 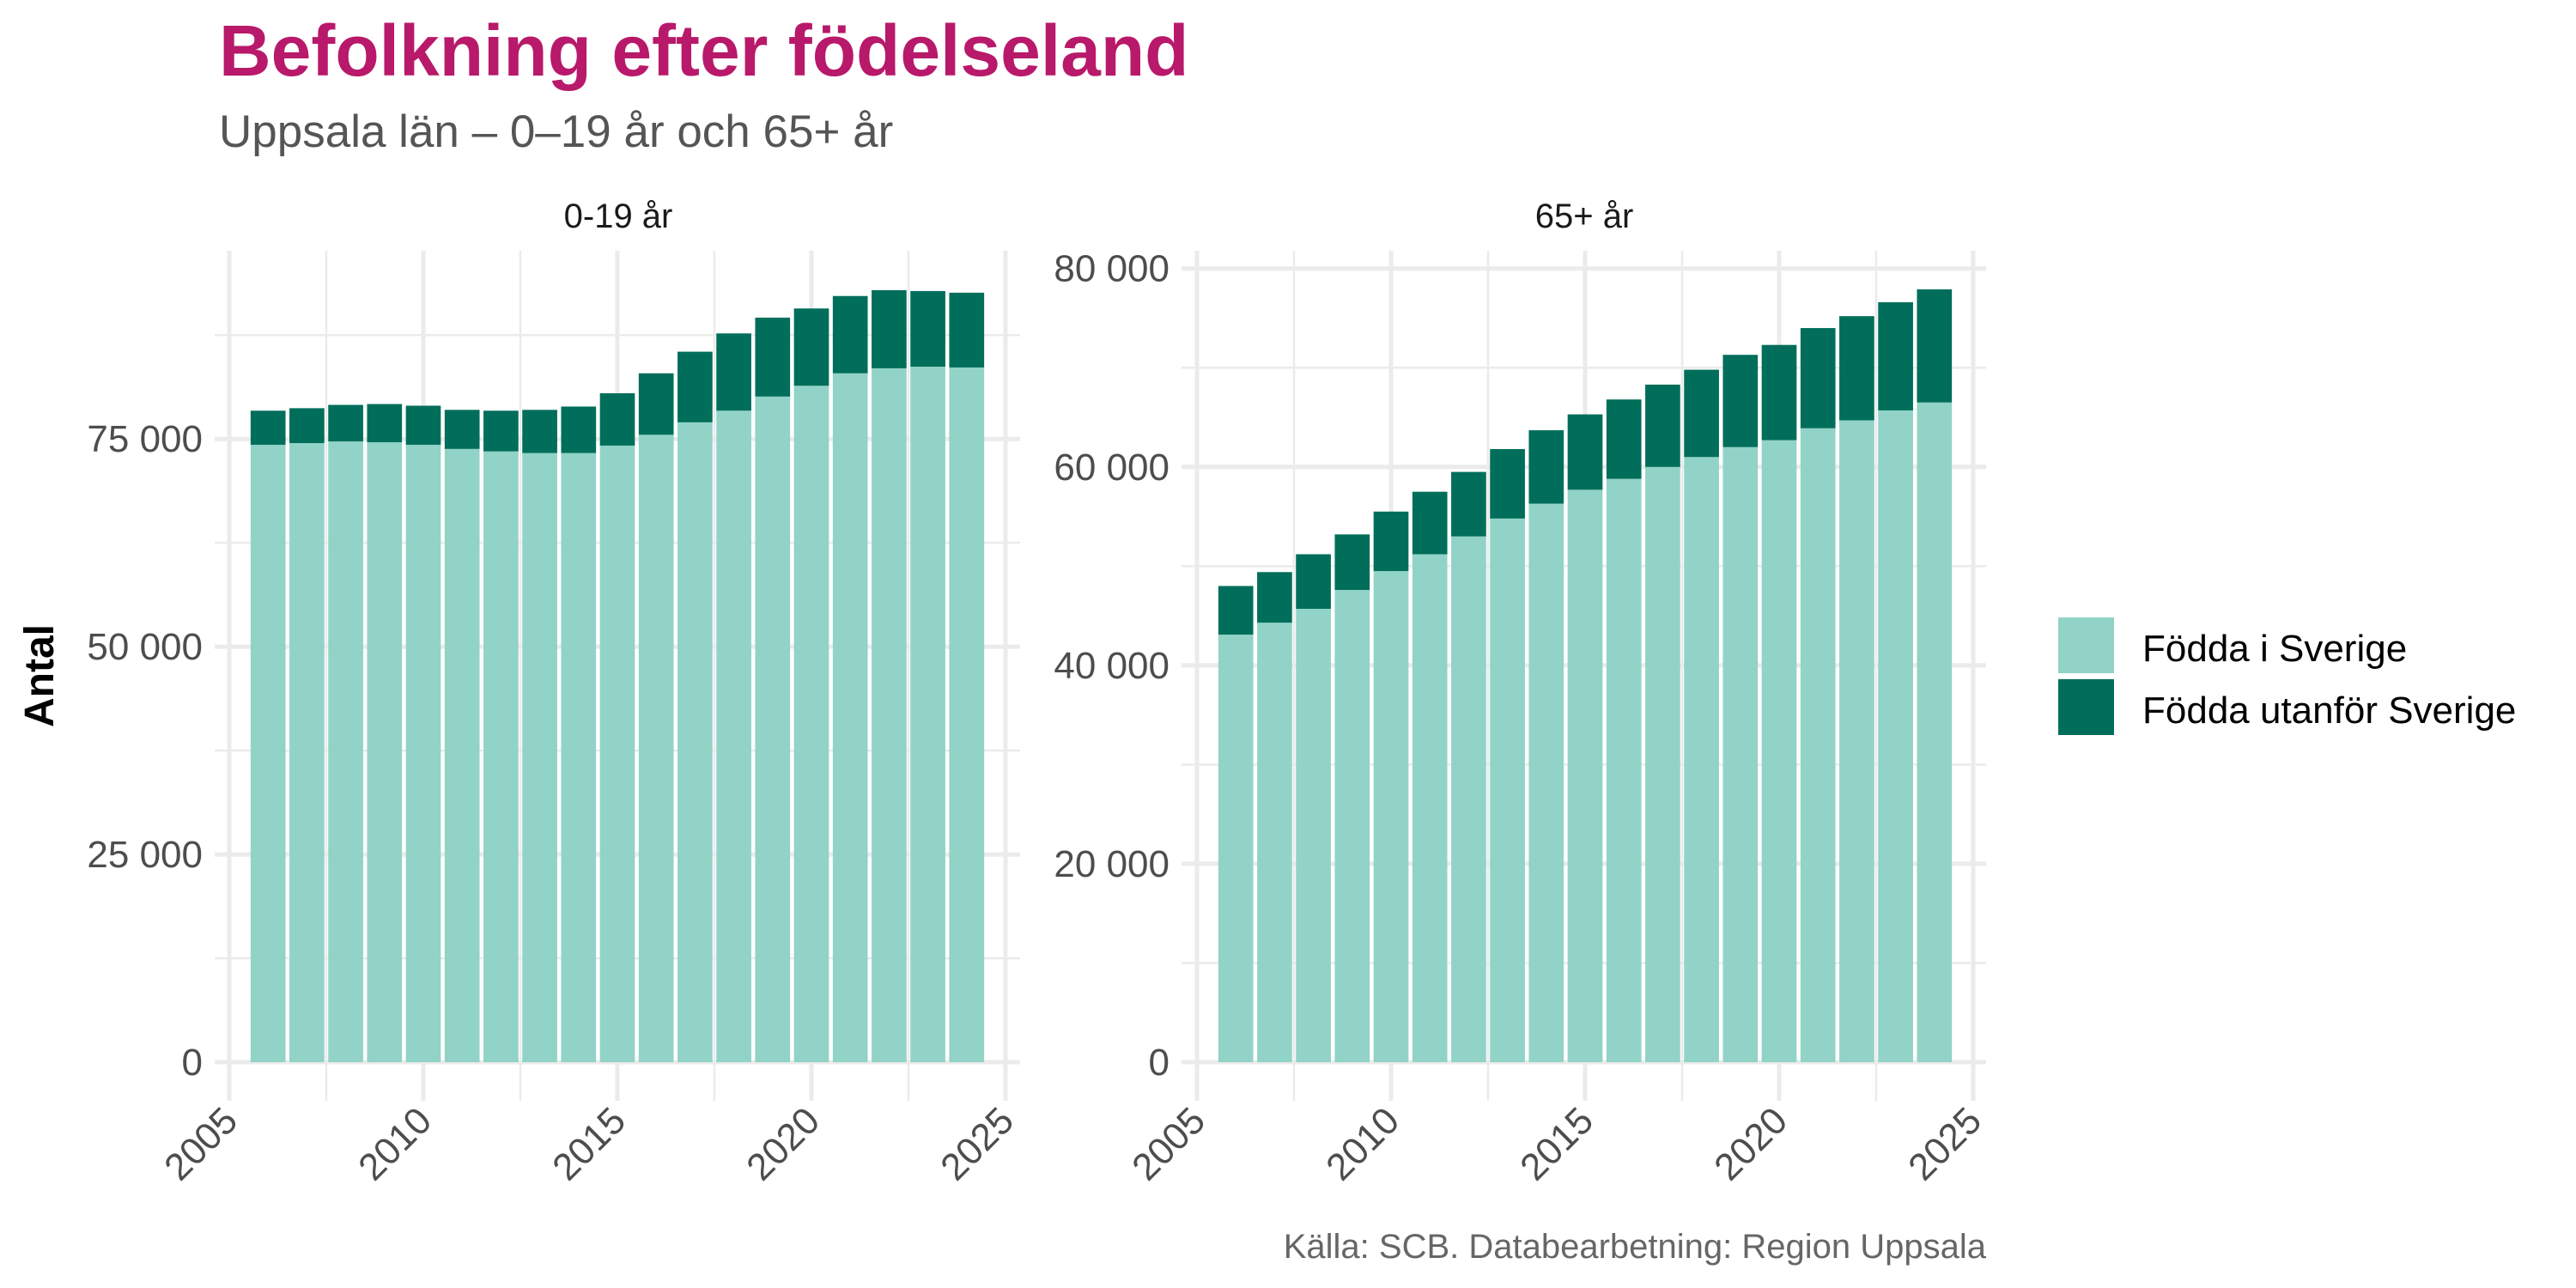 I want to click on y-tick-label: 50 000, so click(x=145, y=647).